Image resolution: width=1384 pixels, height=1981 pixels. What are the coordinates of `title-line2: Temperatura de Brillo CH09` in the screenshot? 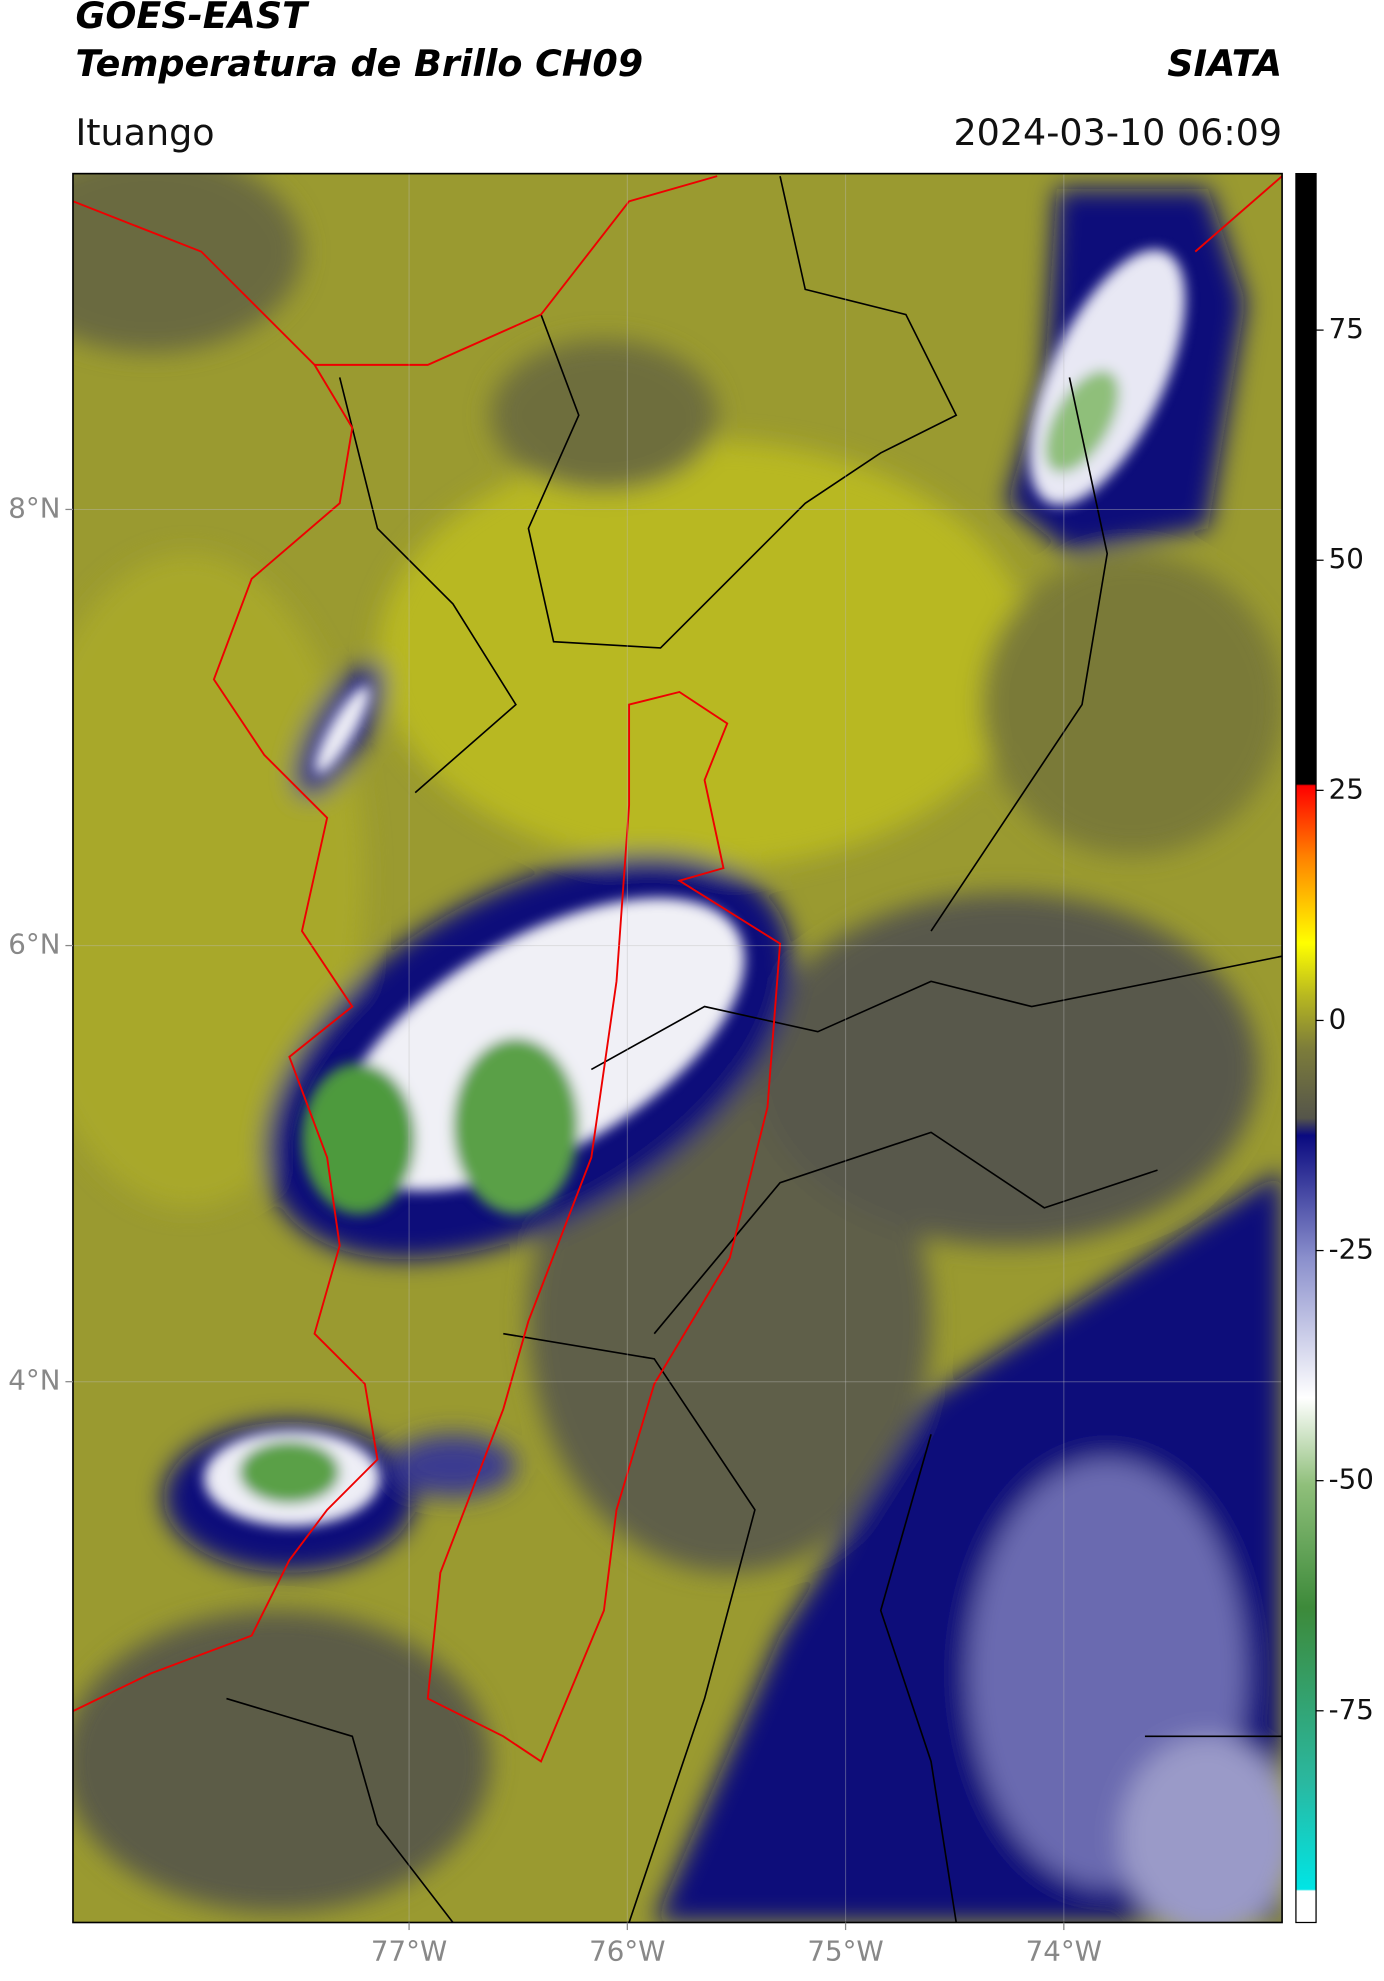 It's located at (359, 63).